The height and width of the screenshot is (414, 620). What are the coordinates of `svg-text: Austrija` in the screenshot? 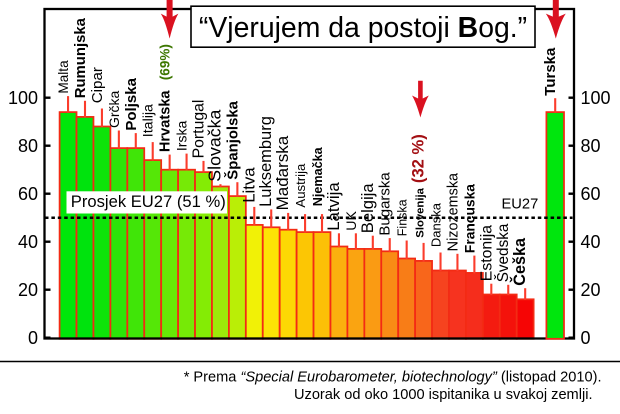 It's located at (300, 185).